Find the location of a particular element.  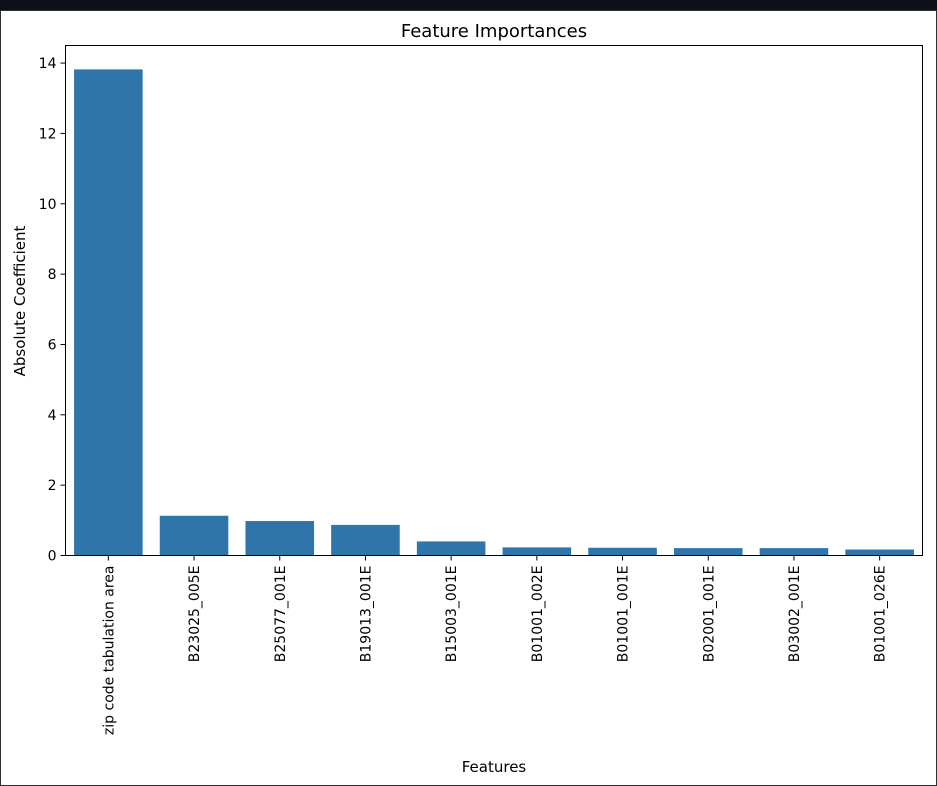

x-tick-label: B01001_002E is located at coordinates (538, 614).